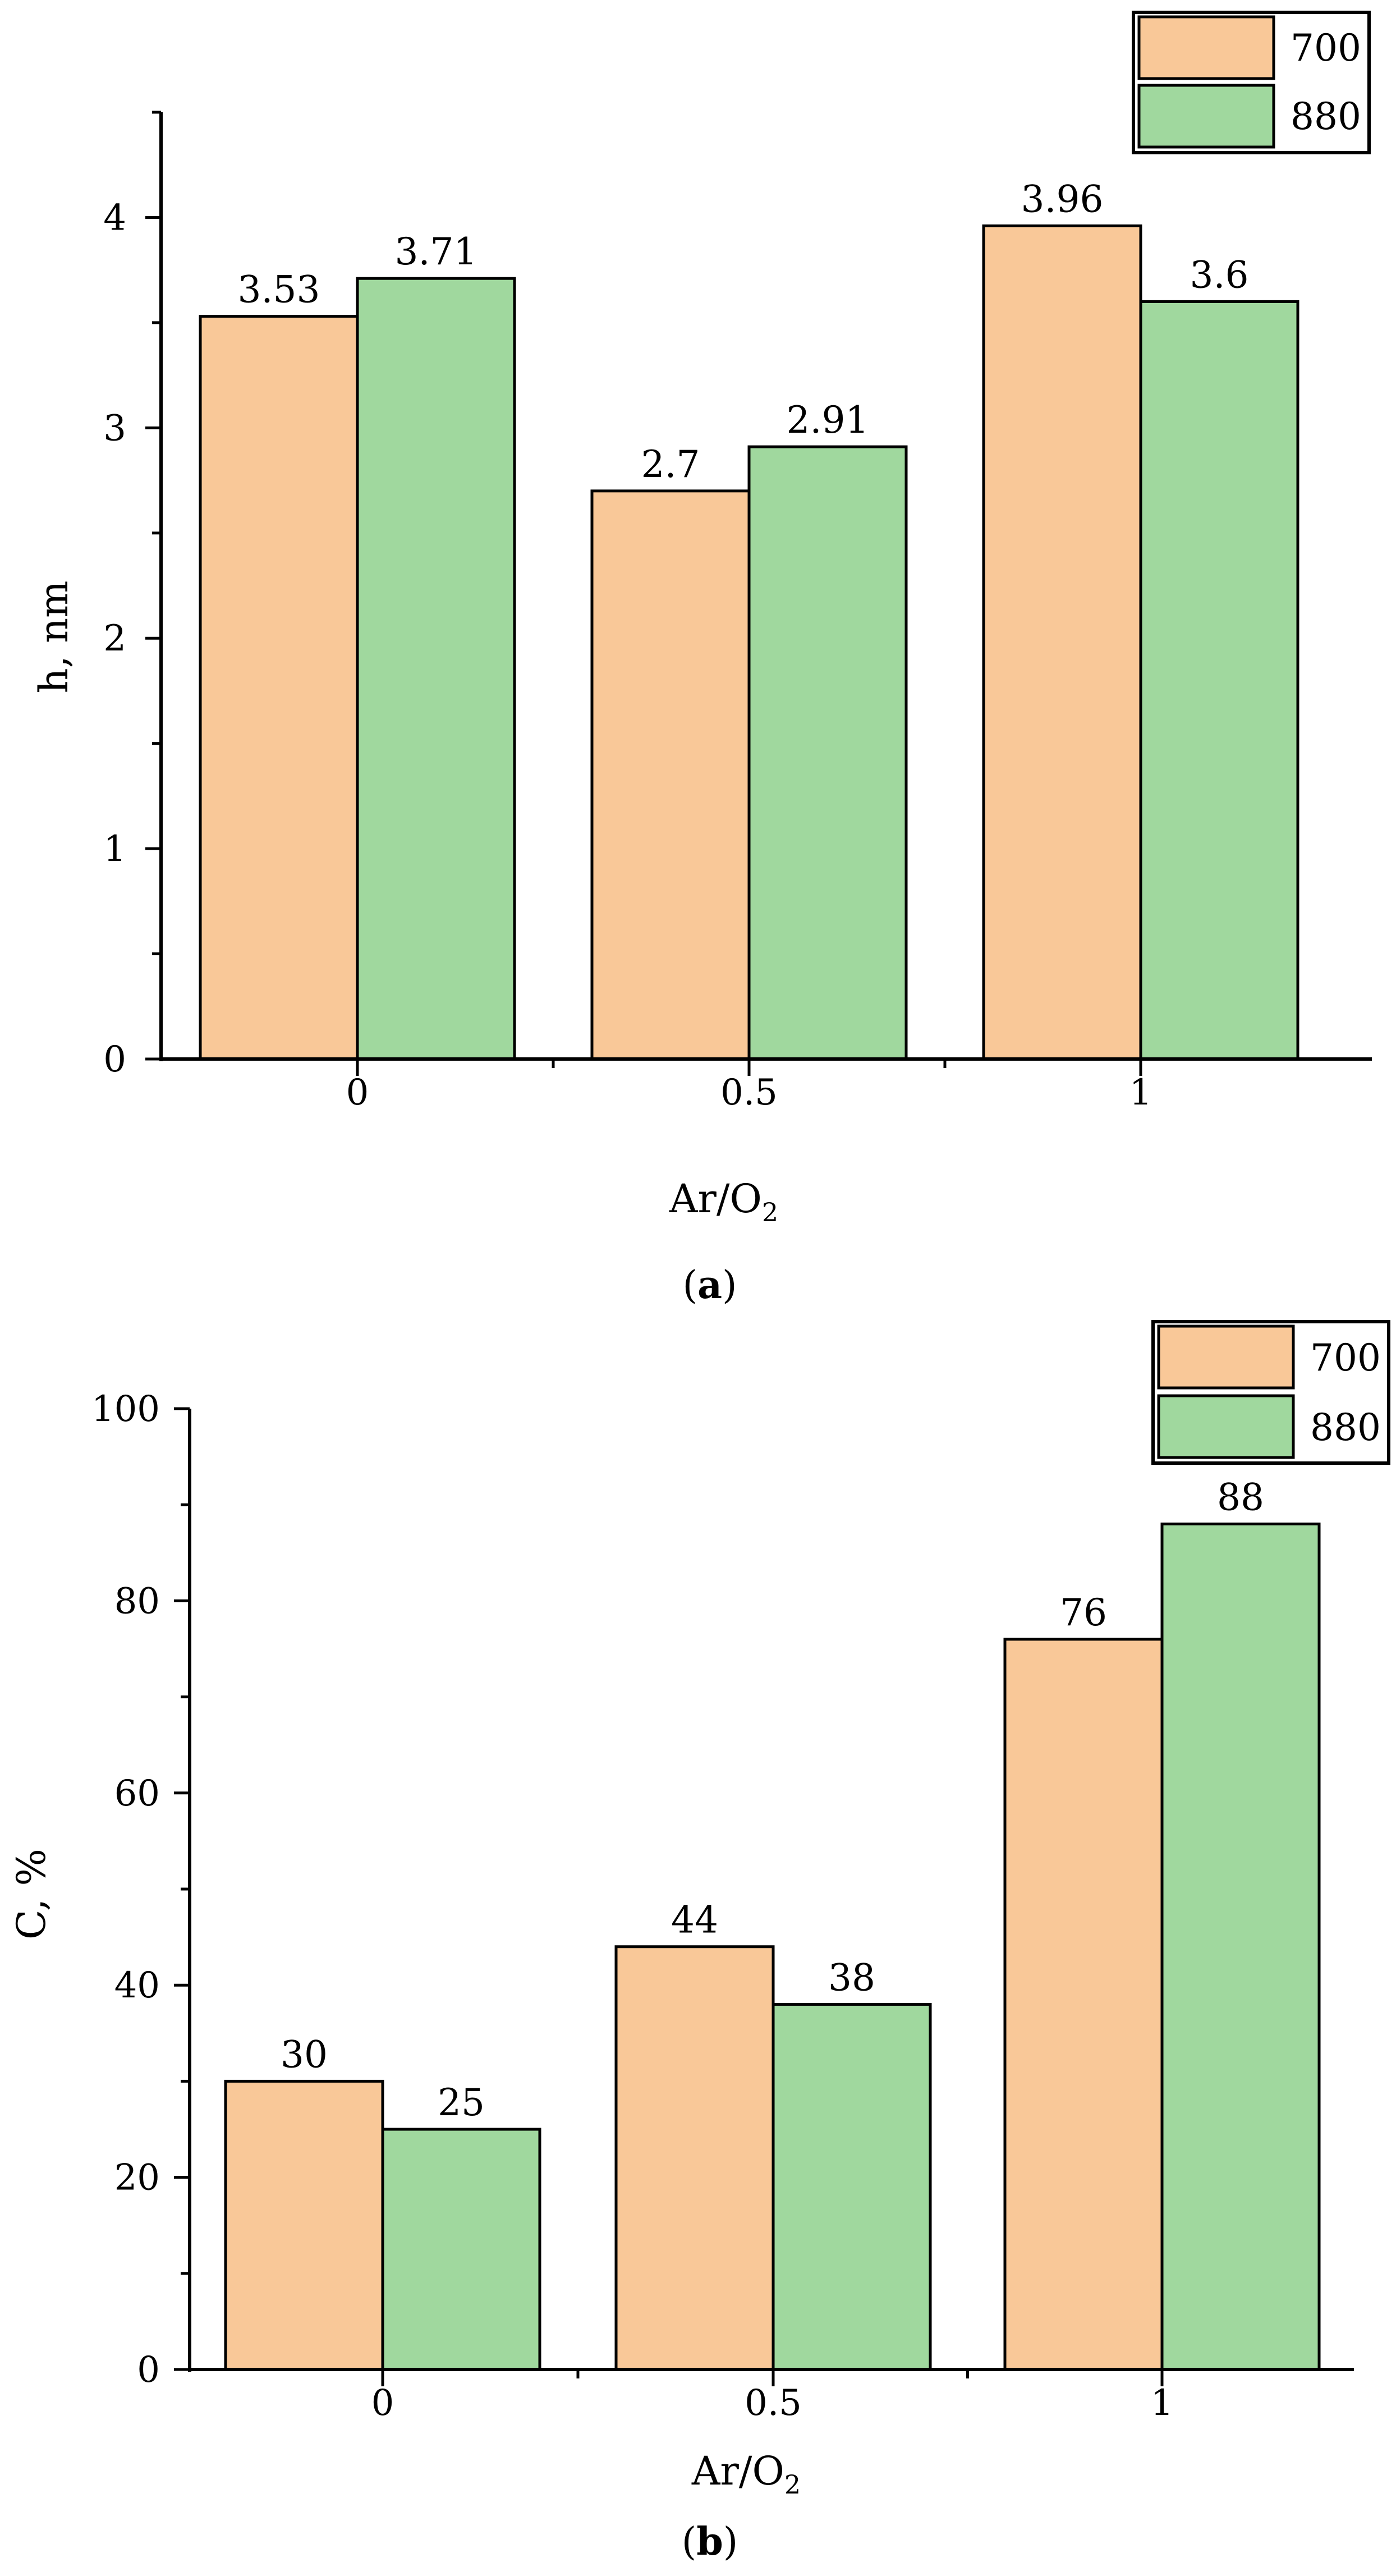 The height and width of the screenshot is (2576, 1396). Describe the element at coordinates (114, 218) in the screenshot. I see `y-tick-label-a: 4` at that location.